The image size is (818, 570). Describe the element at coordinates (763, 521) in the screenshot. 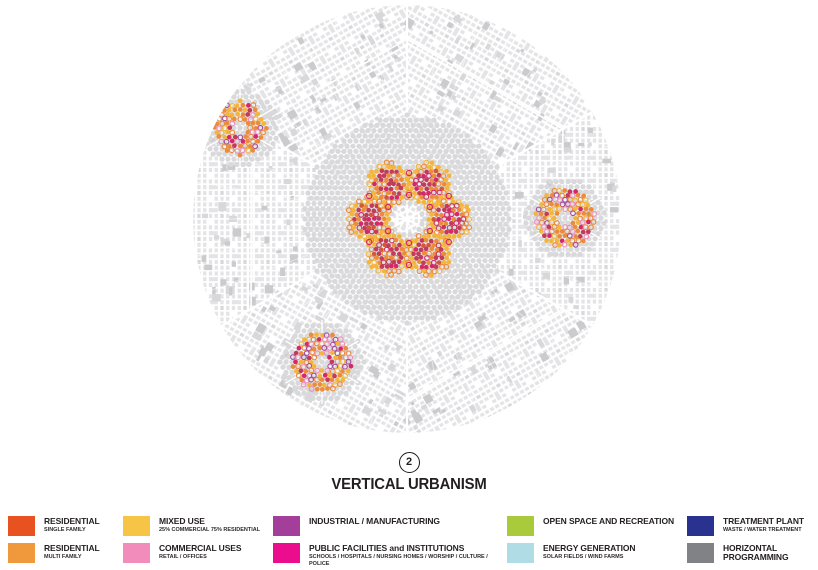

I see `legend-label: TREATMENT PLANT` at that location.